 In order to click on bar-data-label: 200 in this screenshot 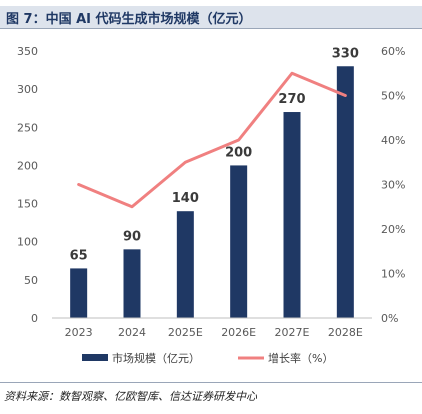, I will do `click(238, 152)`.